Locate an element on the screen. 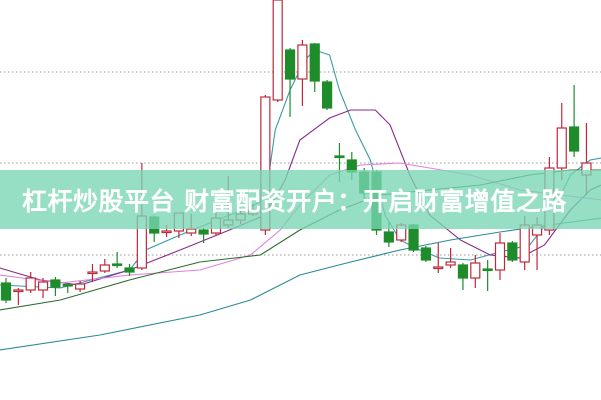 The width and height of the screenshot is (601, 400). title-banner: 杠杆炒股平台 财富配资开户：开启财富增值之路 is located at coordinates (300, 199).